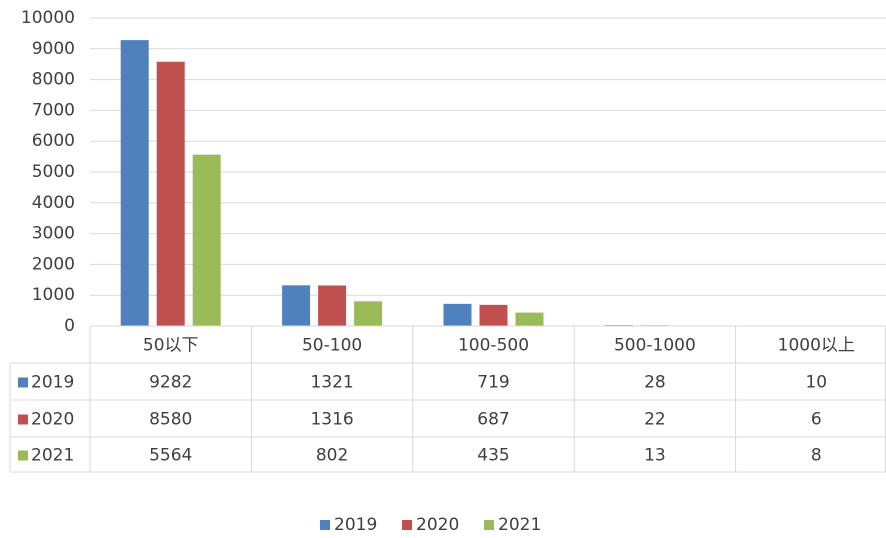 Image resolution: width=886 pixels, height=538 pixels. What do you see at coordinates (170, 456) in the screenshot?
I see `table-cell: 5564` at bounding box center [170, 456].